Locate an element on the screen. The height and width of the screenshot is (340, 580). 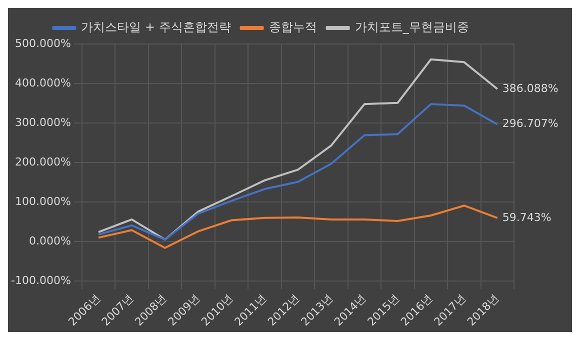
y-tick-label: 0.000% is located at coordinates (49, 241).